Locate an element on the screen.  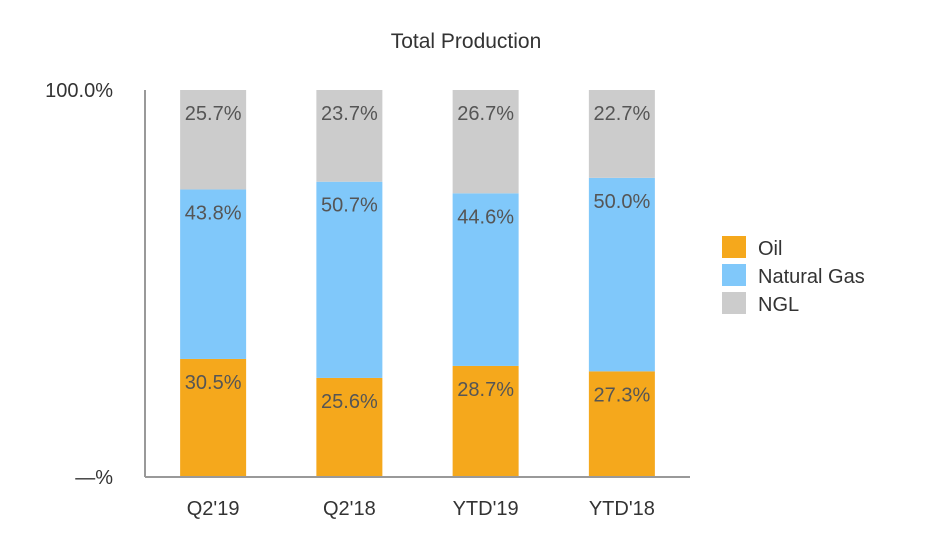
legend-label-natural-gas: Natural Gas is located at coordinates (811, 277).